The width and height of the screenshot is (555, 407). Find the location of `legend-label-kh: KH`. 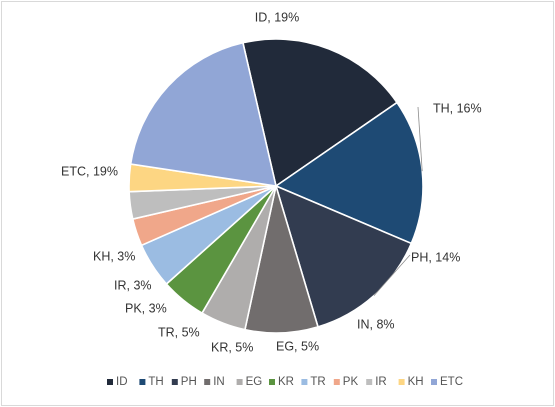

legend-label-kh: KH is located at coordinates (416, 382).